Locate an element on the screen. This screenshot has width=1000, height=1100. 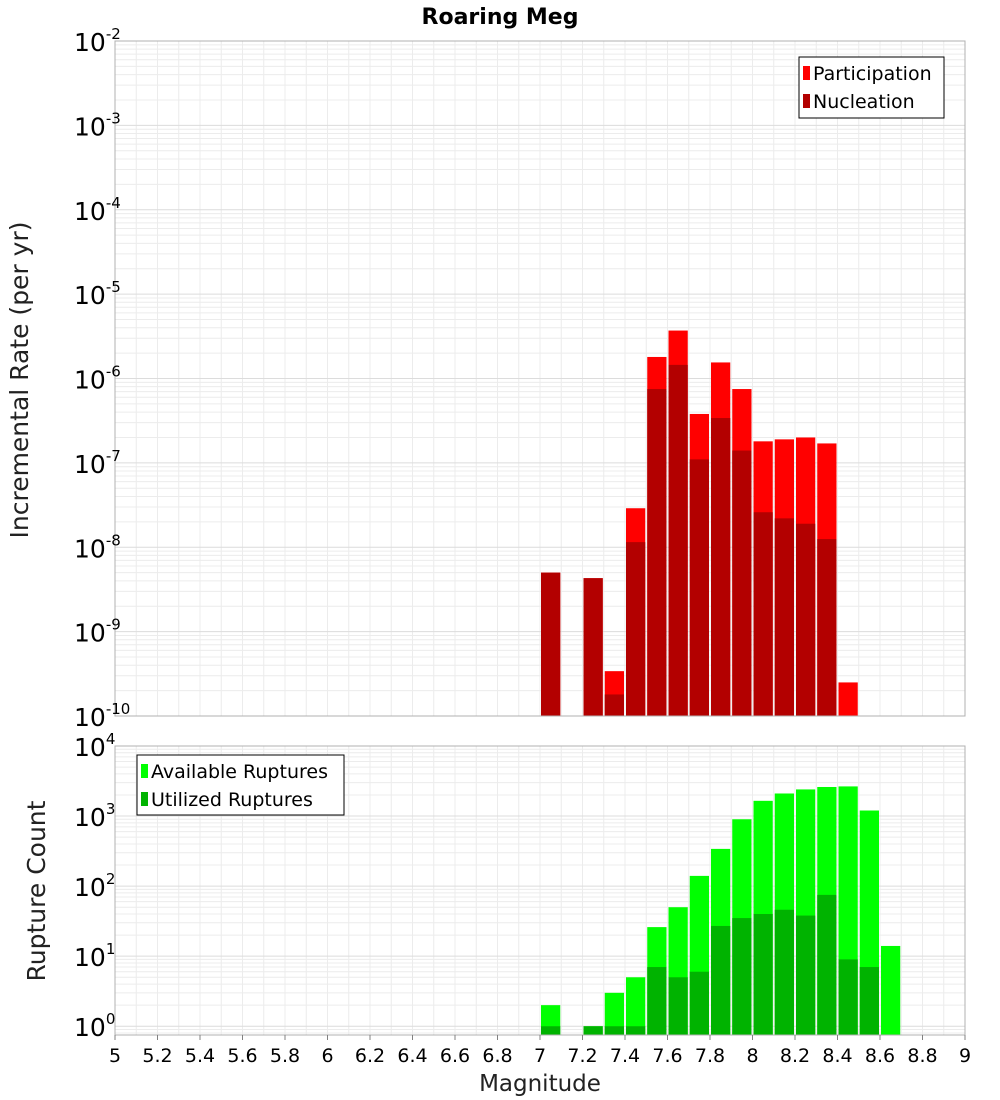
x-tick-label: 6.2 is located at coordinates (370, 1056).